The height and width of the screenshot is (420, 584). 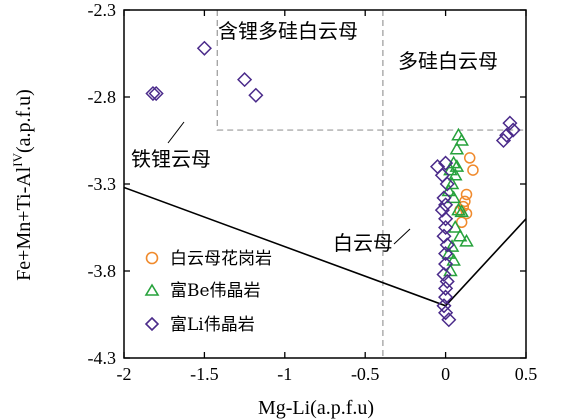 What do you see at coordinates (448, 61) in the screenshot?
I see `region-label-phengite: 多硅白云母` at bounding box center [448, 61].